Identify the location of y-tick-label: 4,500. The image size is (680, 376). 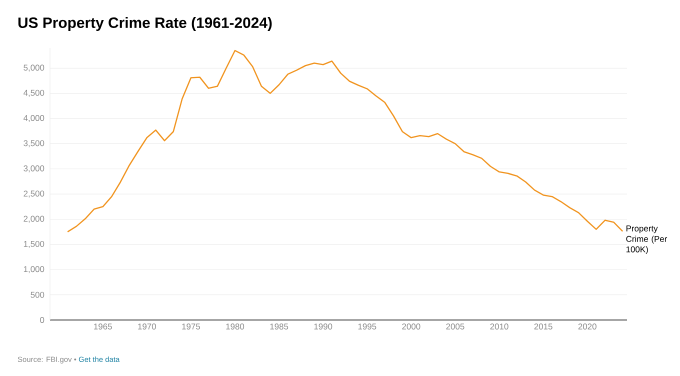
(33, 93).